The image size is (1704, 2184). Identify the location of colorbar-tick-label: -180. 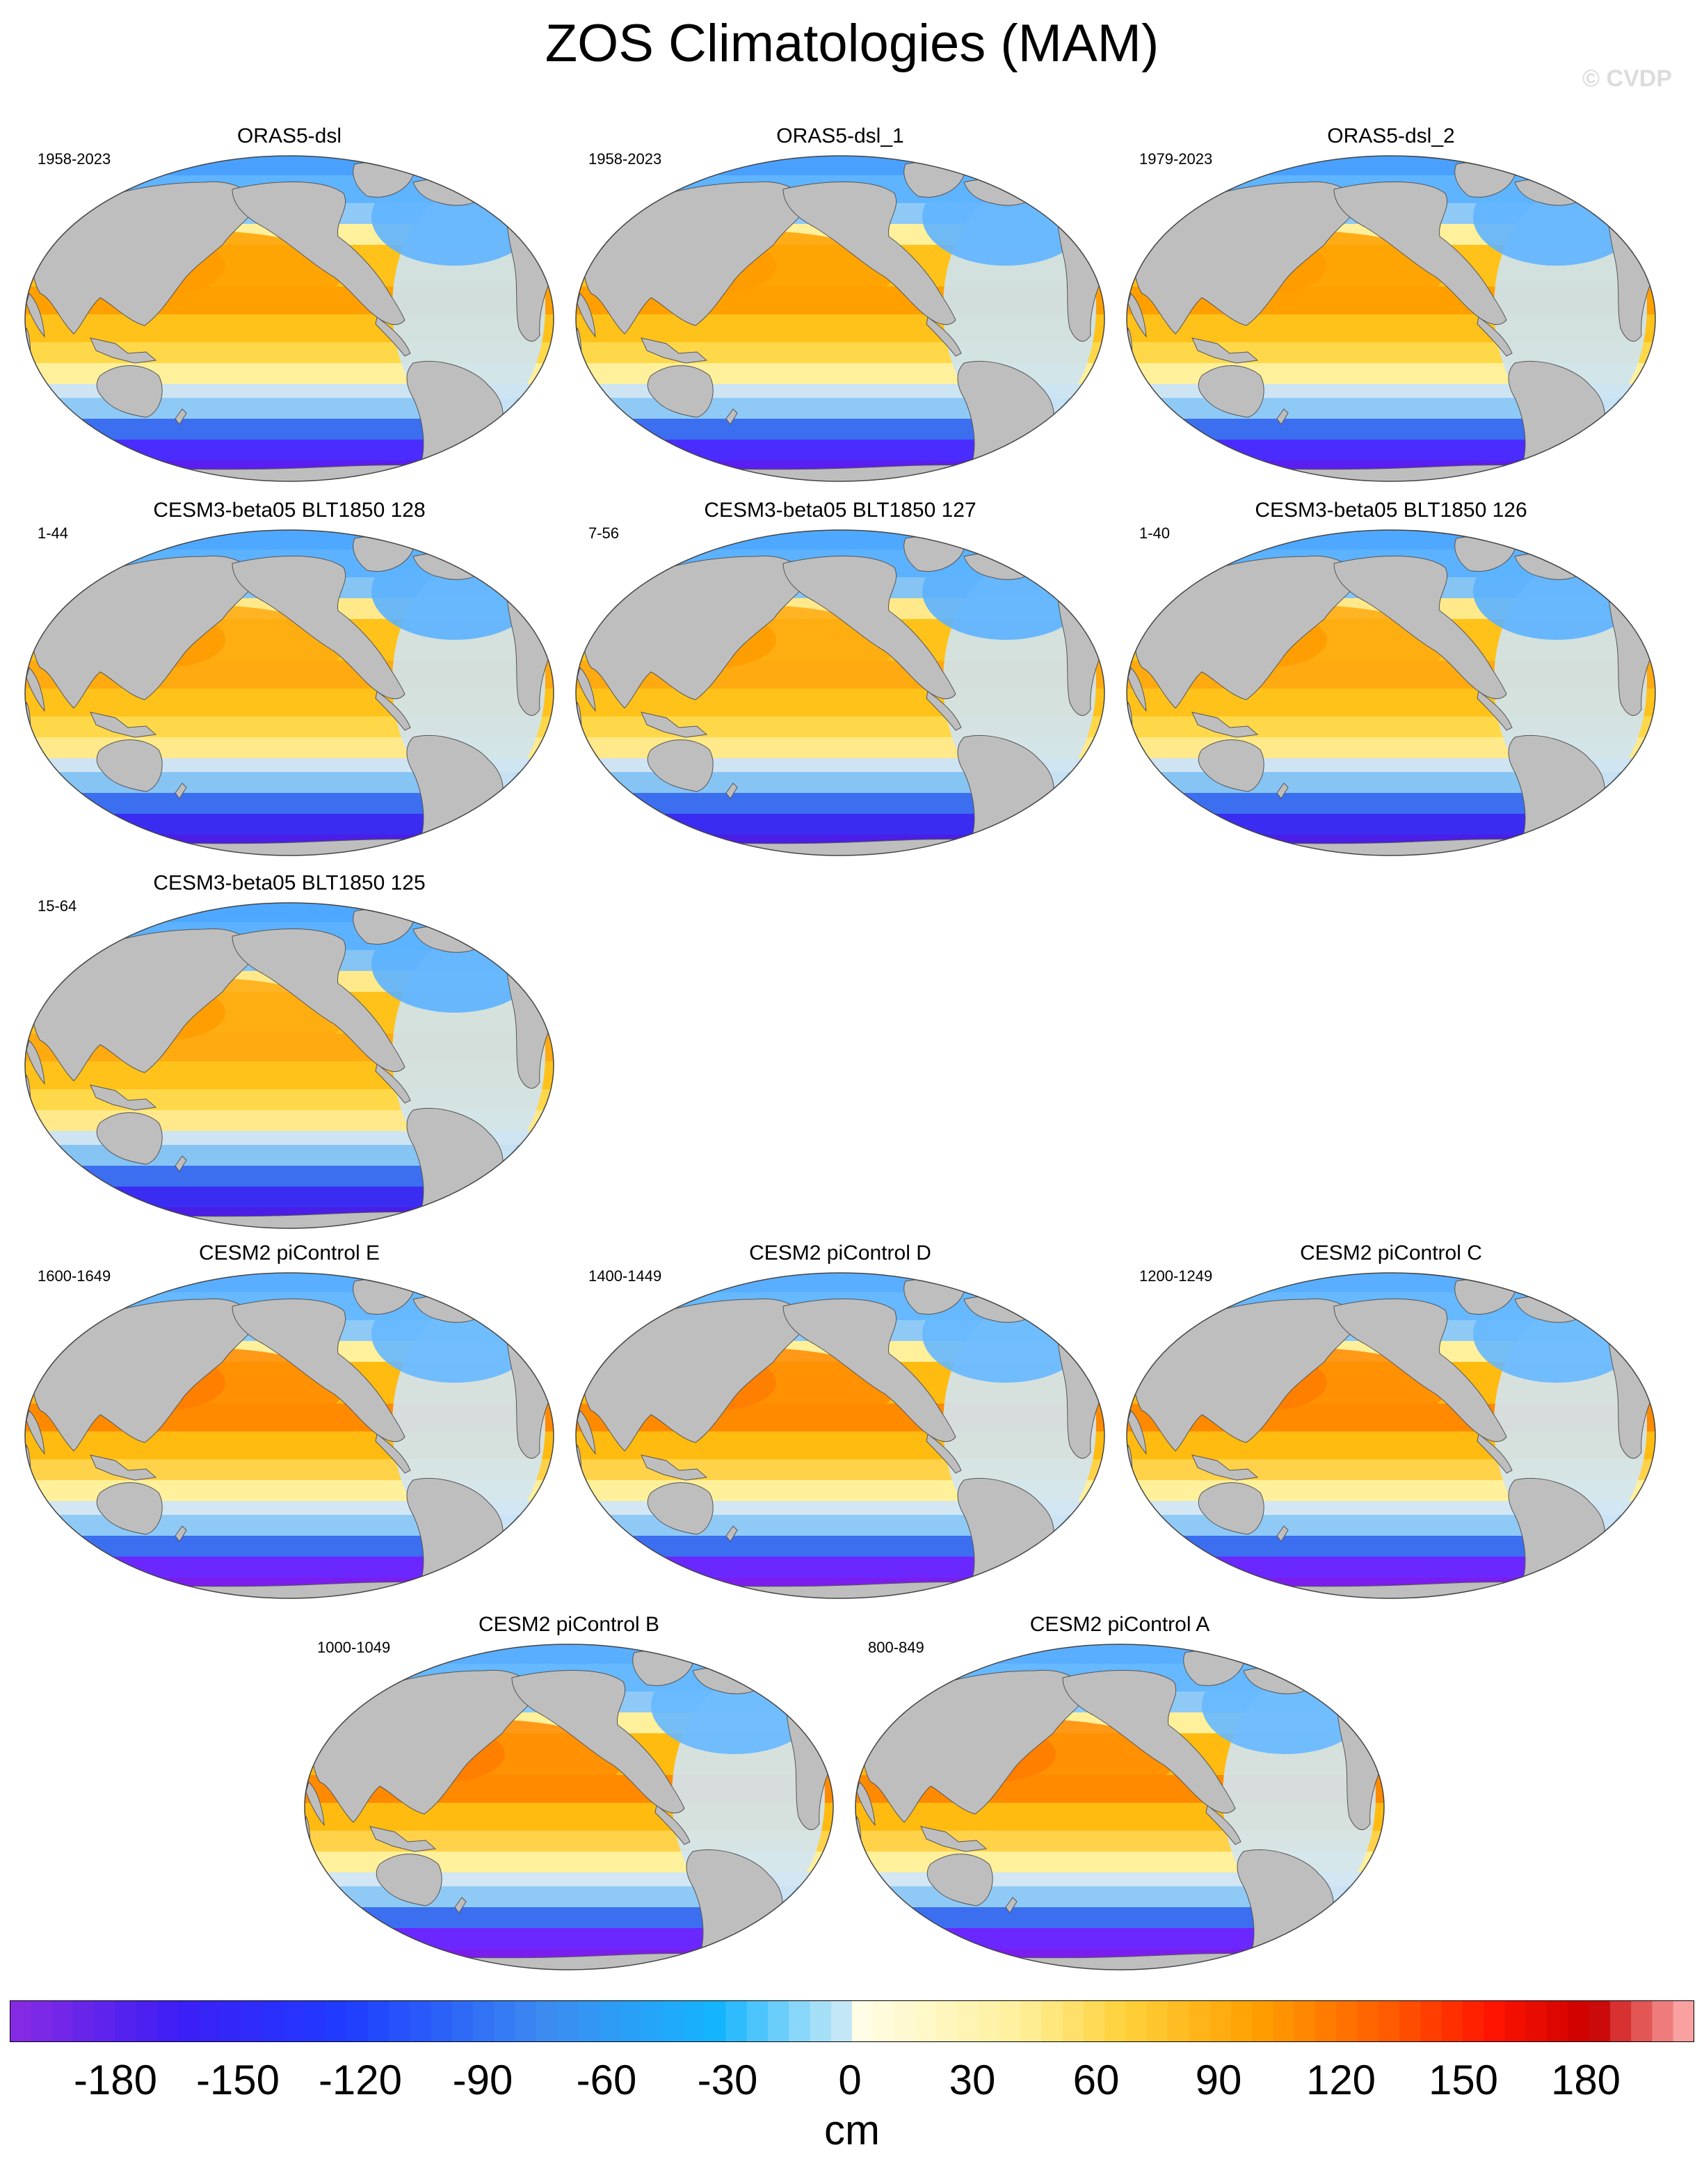
(116, 2080).